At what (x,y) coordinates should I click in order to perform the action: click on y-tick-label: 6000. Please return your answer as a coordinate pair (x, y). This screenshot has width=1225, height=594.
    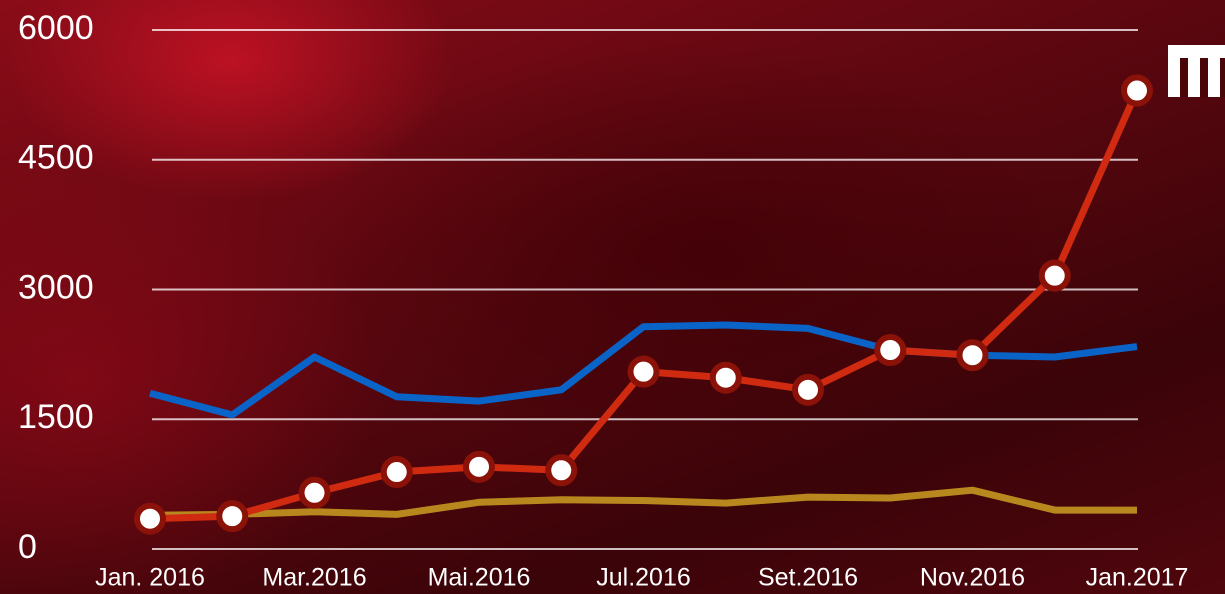
    Looking at the image, I should click on (56, 28).